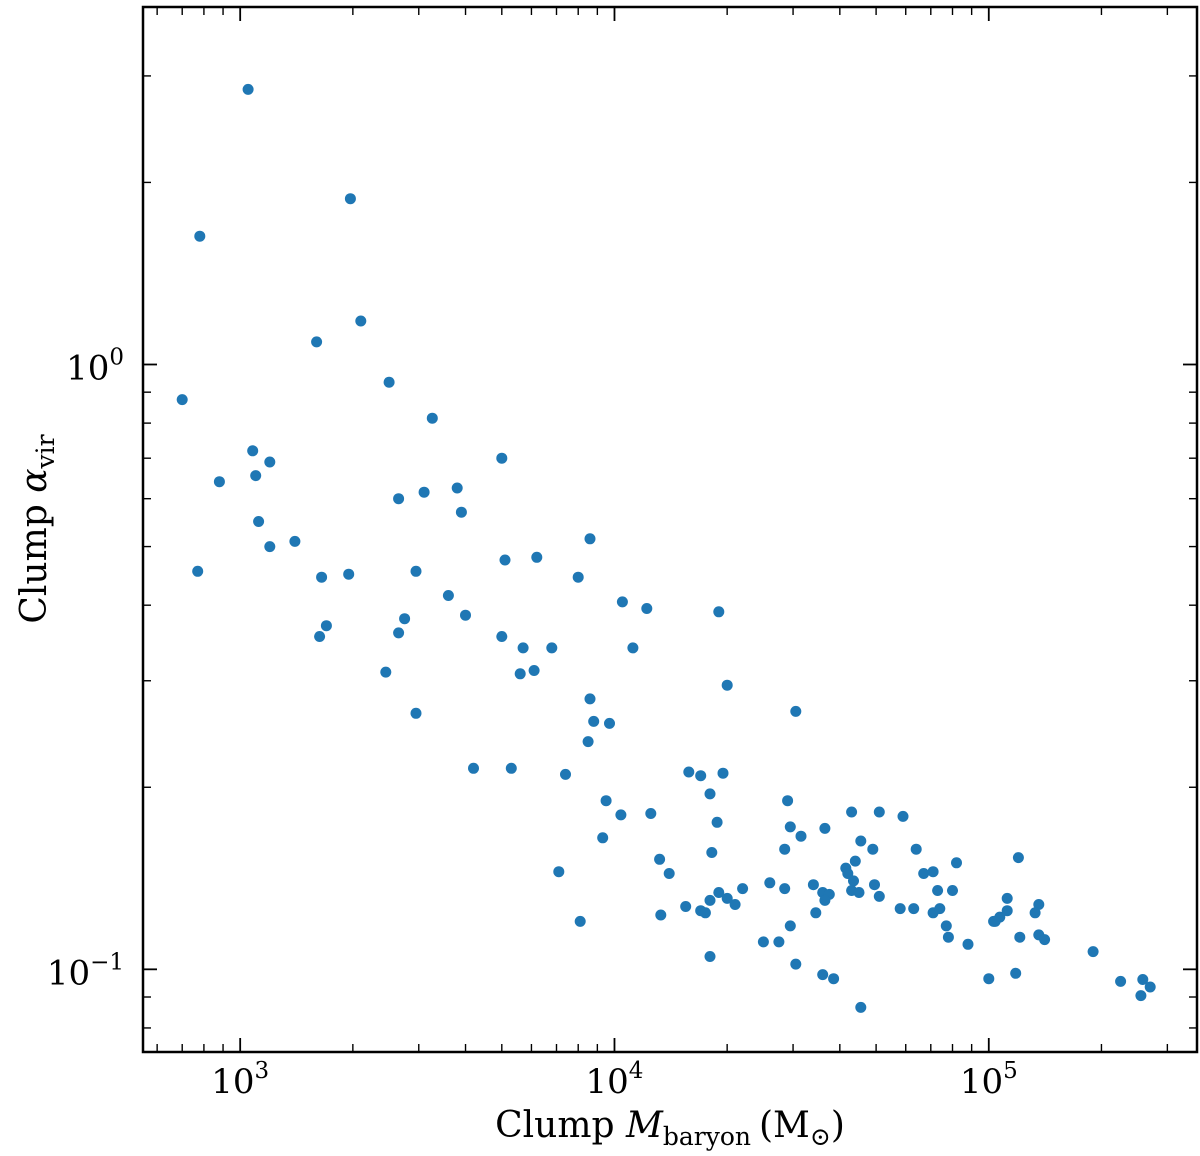 The image size is (1200, 1156). Describe the element at coordinates (560, 1125) in the screenshot. I see `x-axis-label-prefix: Clump` at that location.